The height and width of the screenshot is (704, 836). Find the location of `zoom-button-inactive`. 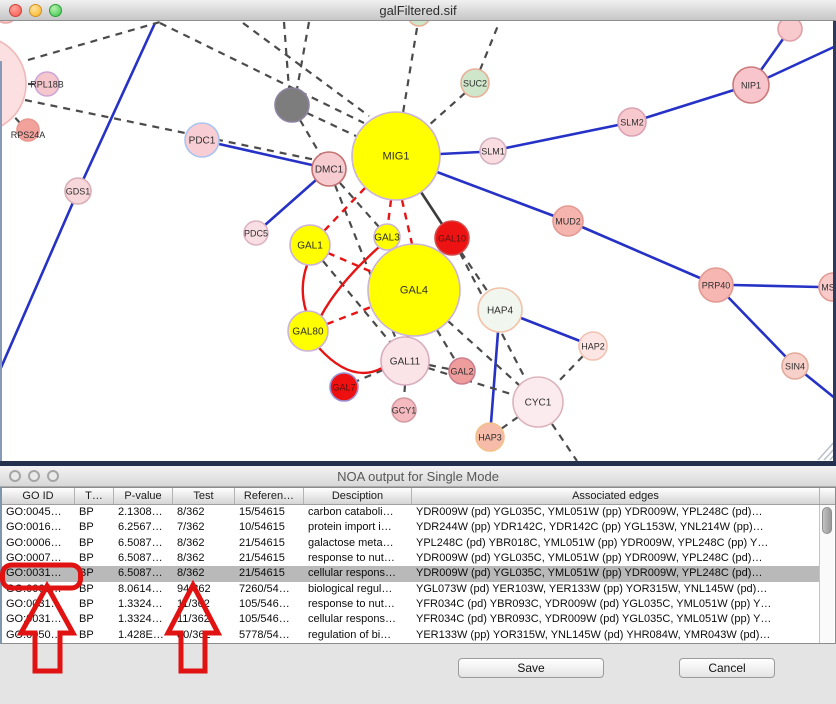

zoom-button-inactive is located at coordinates (53, 476).